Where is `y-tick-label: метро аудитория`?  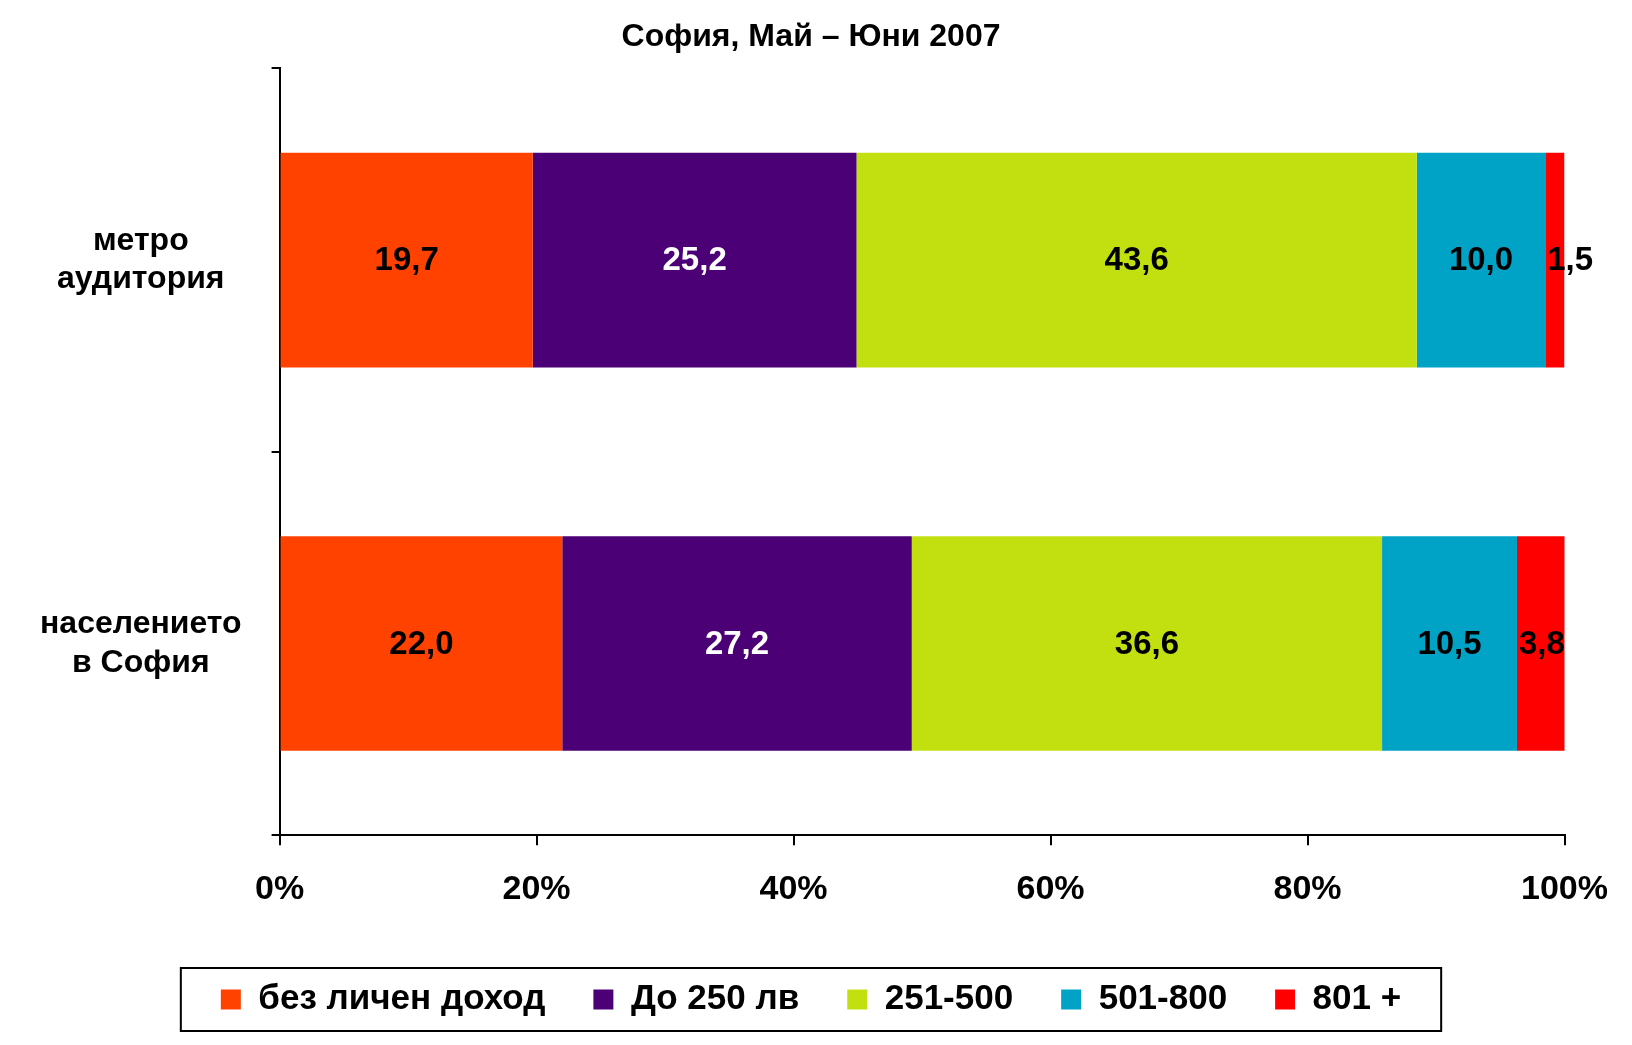 y-tick-label: метро аудитория is located at coordinates (141, 258).